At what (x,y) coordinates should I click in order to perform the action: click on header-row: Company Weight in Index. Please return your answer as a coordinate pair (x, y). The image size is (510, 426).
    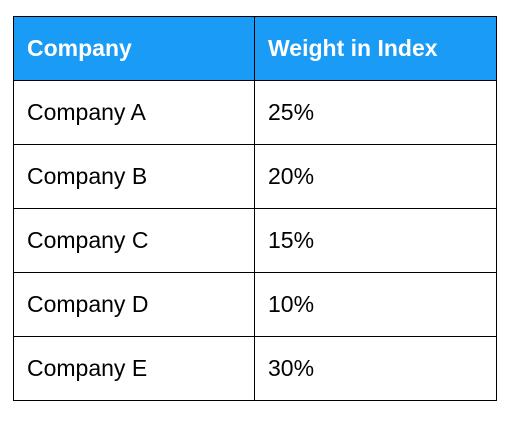
    Looking at the image, I should click on (255, 48).